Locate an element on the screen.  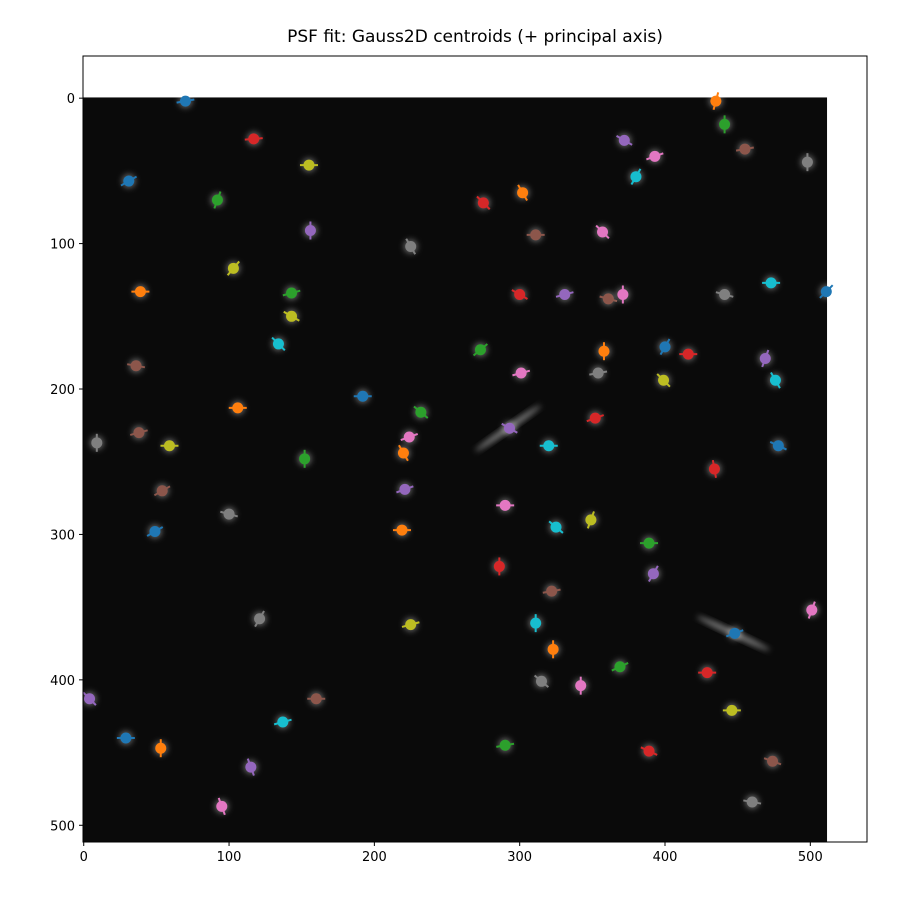
x-tick-label: 400 is located at coordinates (665, 857).